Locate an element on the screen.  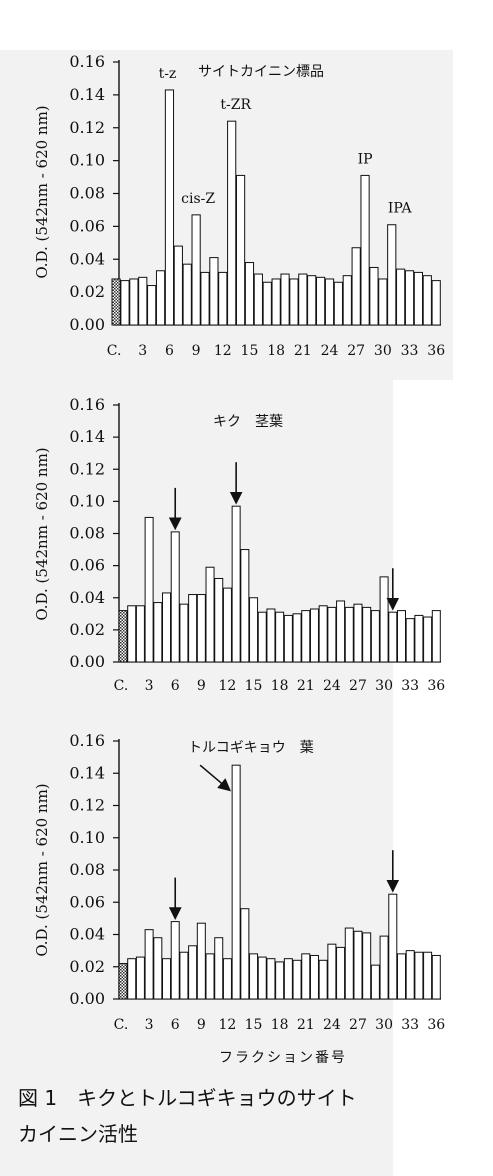
x-axis-title: フラクション番号 is located at coordinates (283, 1058).